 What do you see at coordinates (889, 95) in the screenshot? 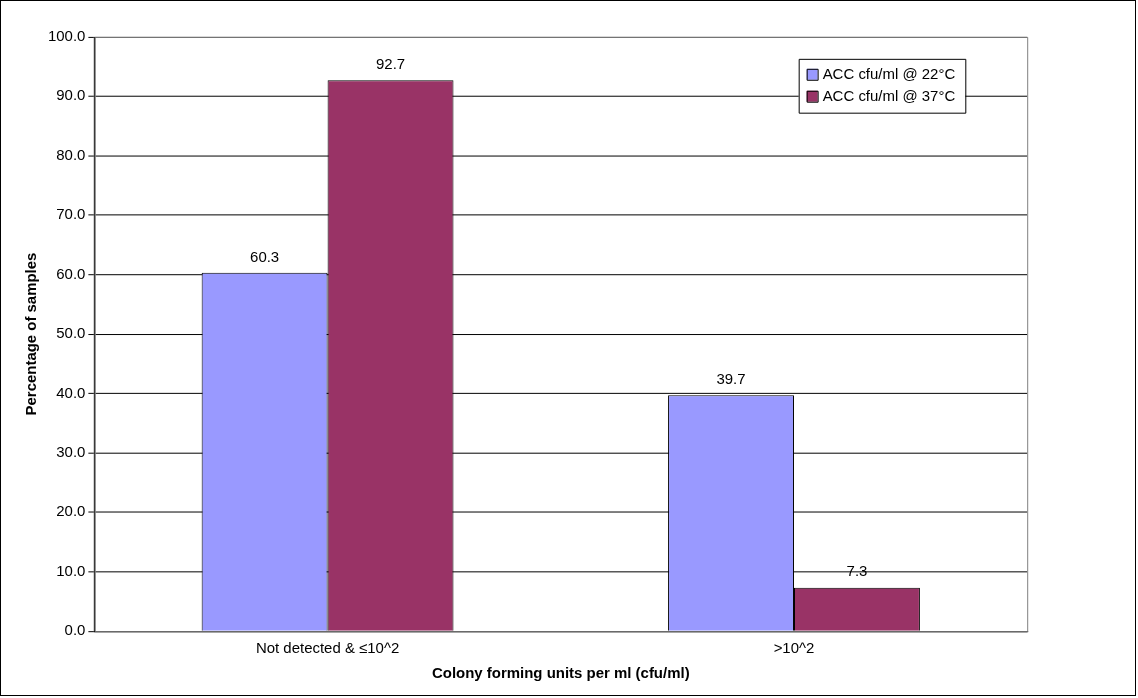
I see `legend-label: ACC cfu/ml @ 37°C` at bounding box center [889, 95].